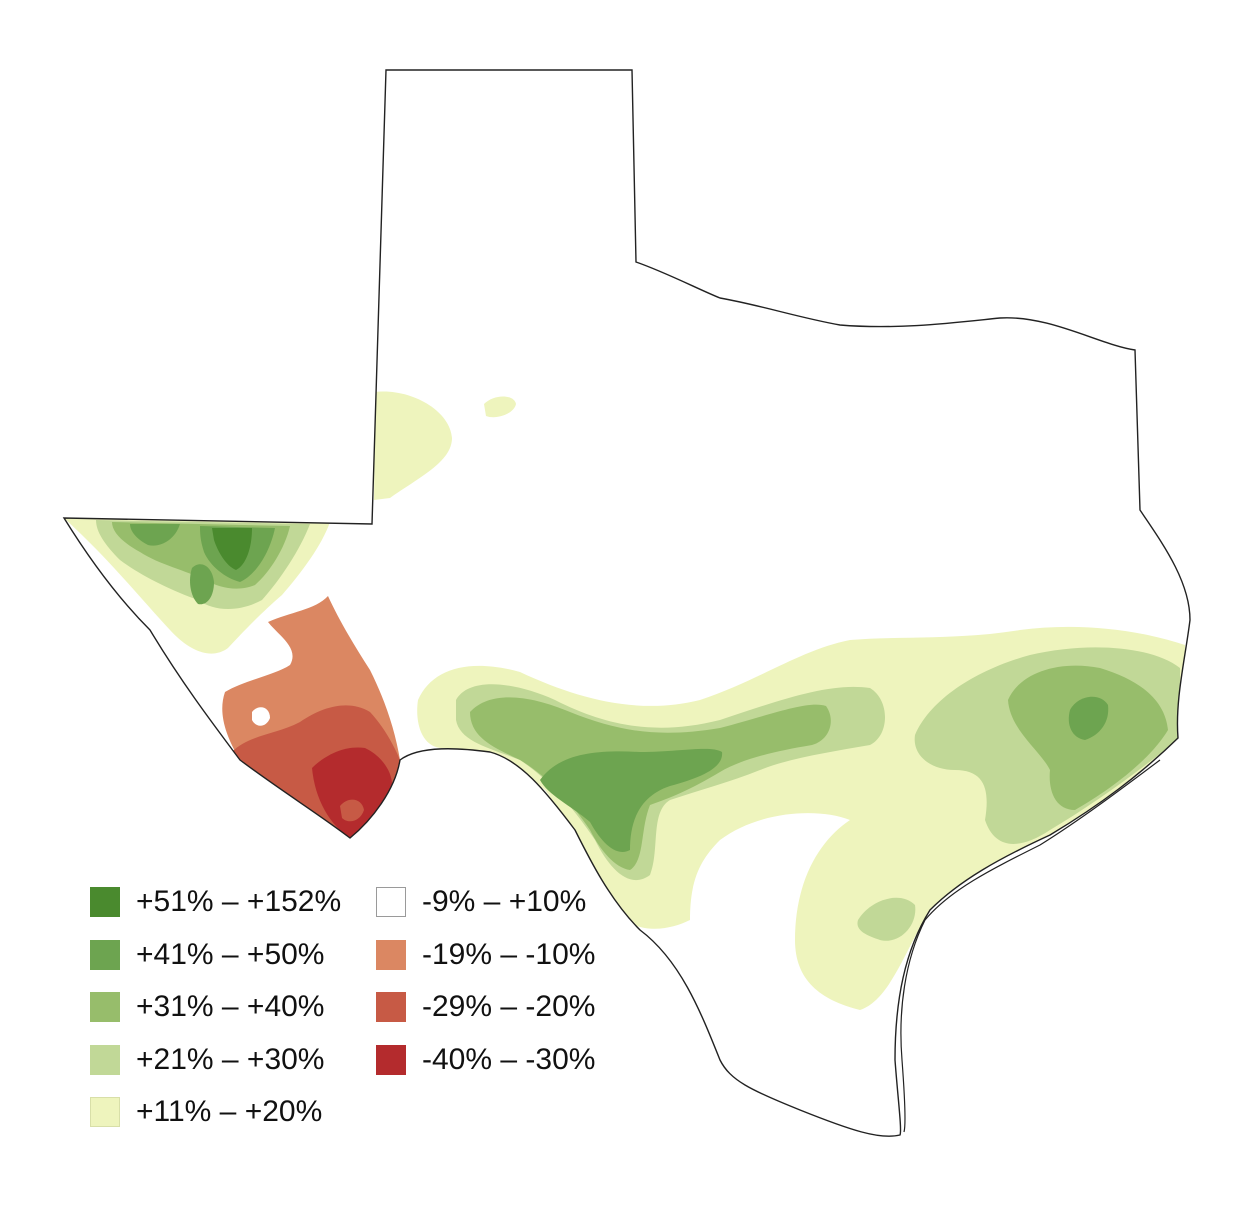 The width and height of the screenshot is (1258, 1206). I want to click on legend-label: -9% – +10%, so click(504, 902).